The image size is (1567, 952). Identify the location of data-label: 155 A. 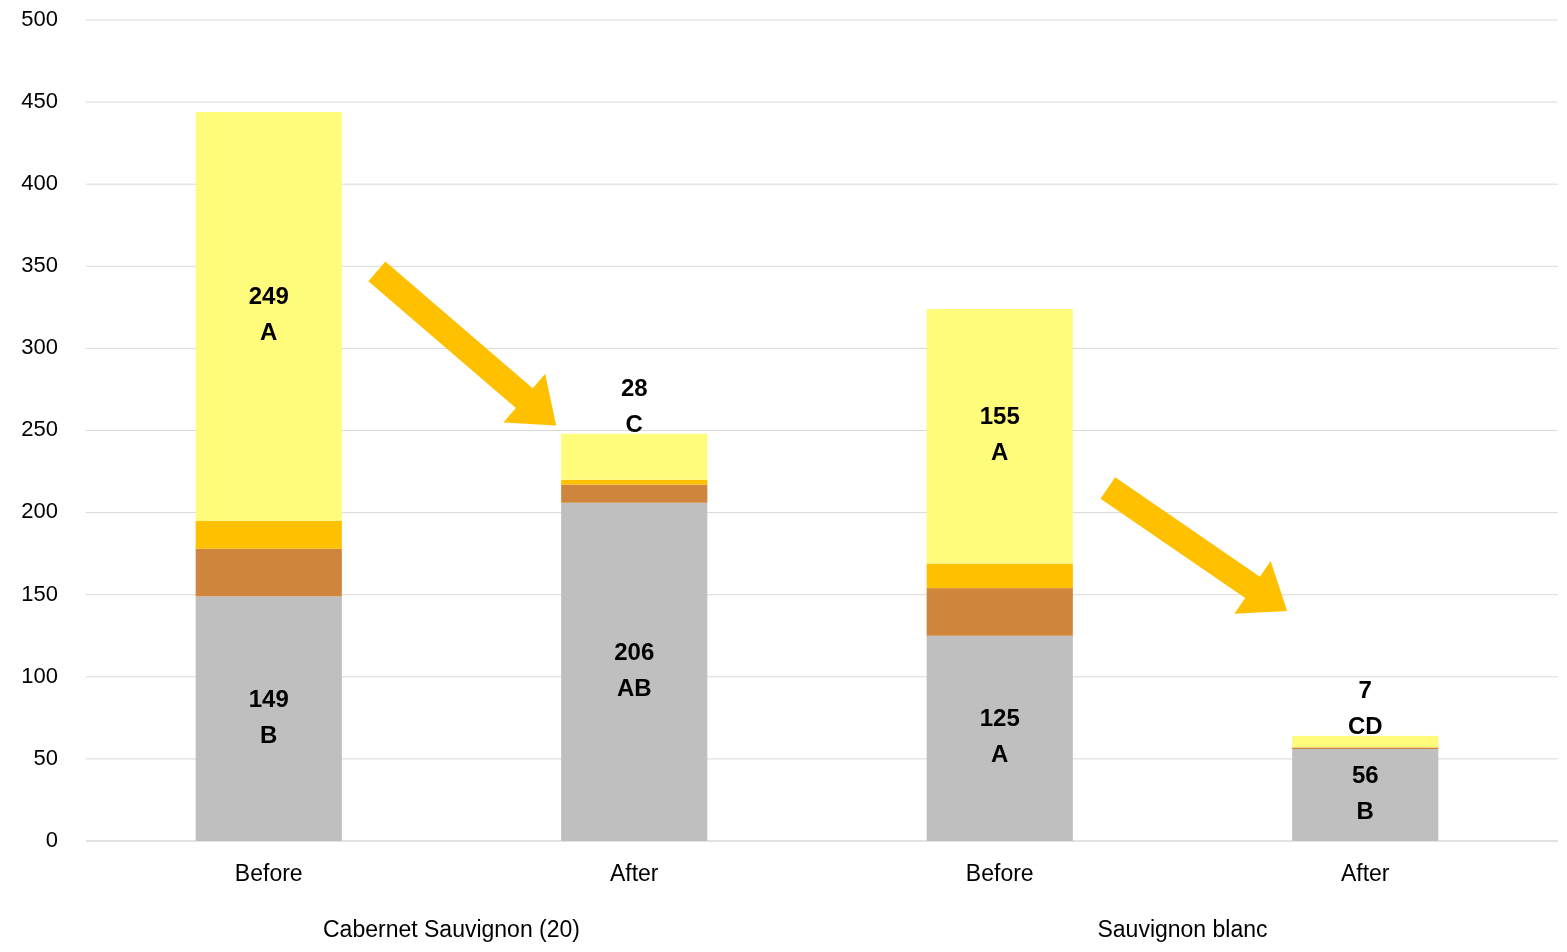
(999, 434).